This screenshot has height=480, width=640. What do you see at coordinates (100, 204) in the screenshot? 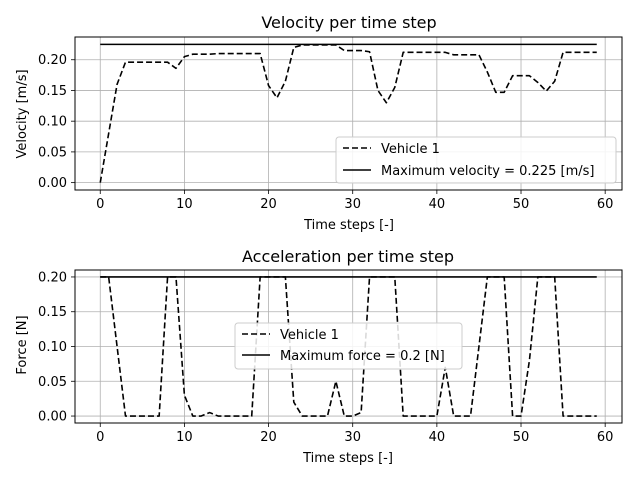
I see `velocity-xtick-label-0: 0` at bounding box center [100, 204].